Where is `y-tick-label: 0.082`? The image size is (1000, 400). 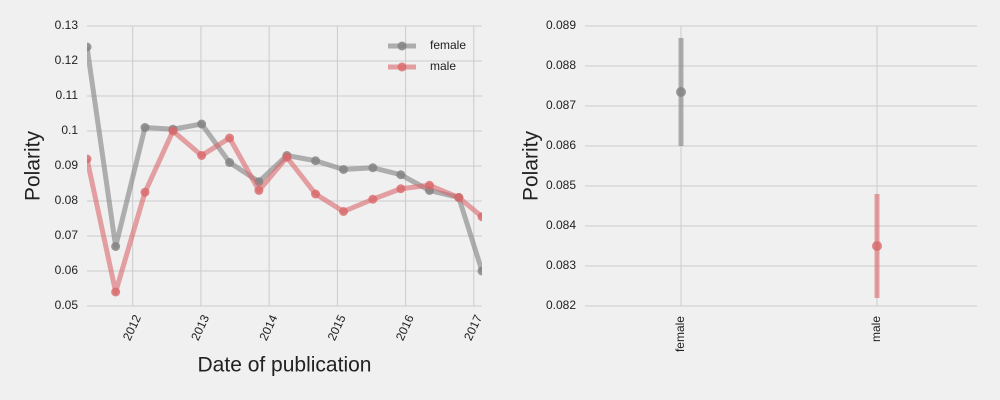 y-tick-label: 0.082 is located at coordinates (561, 305).